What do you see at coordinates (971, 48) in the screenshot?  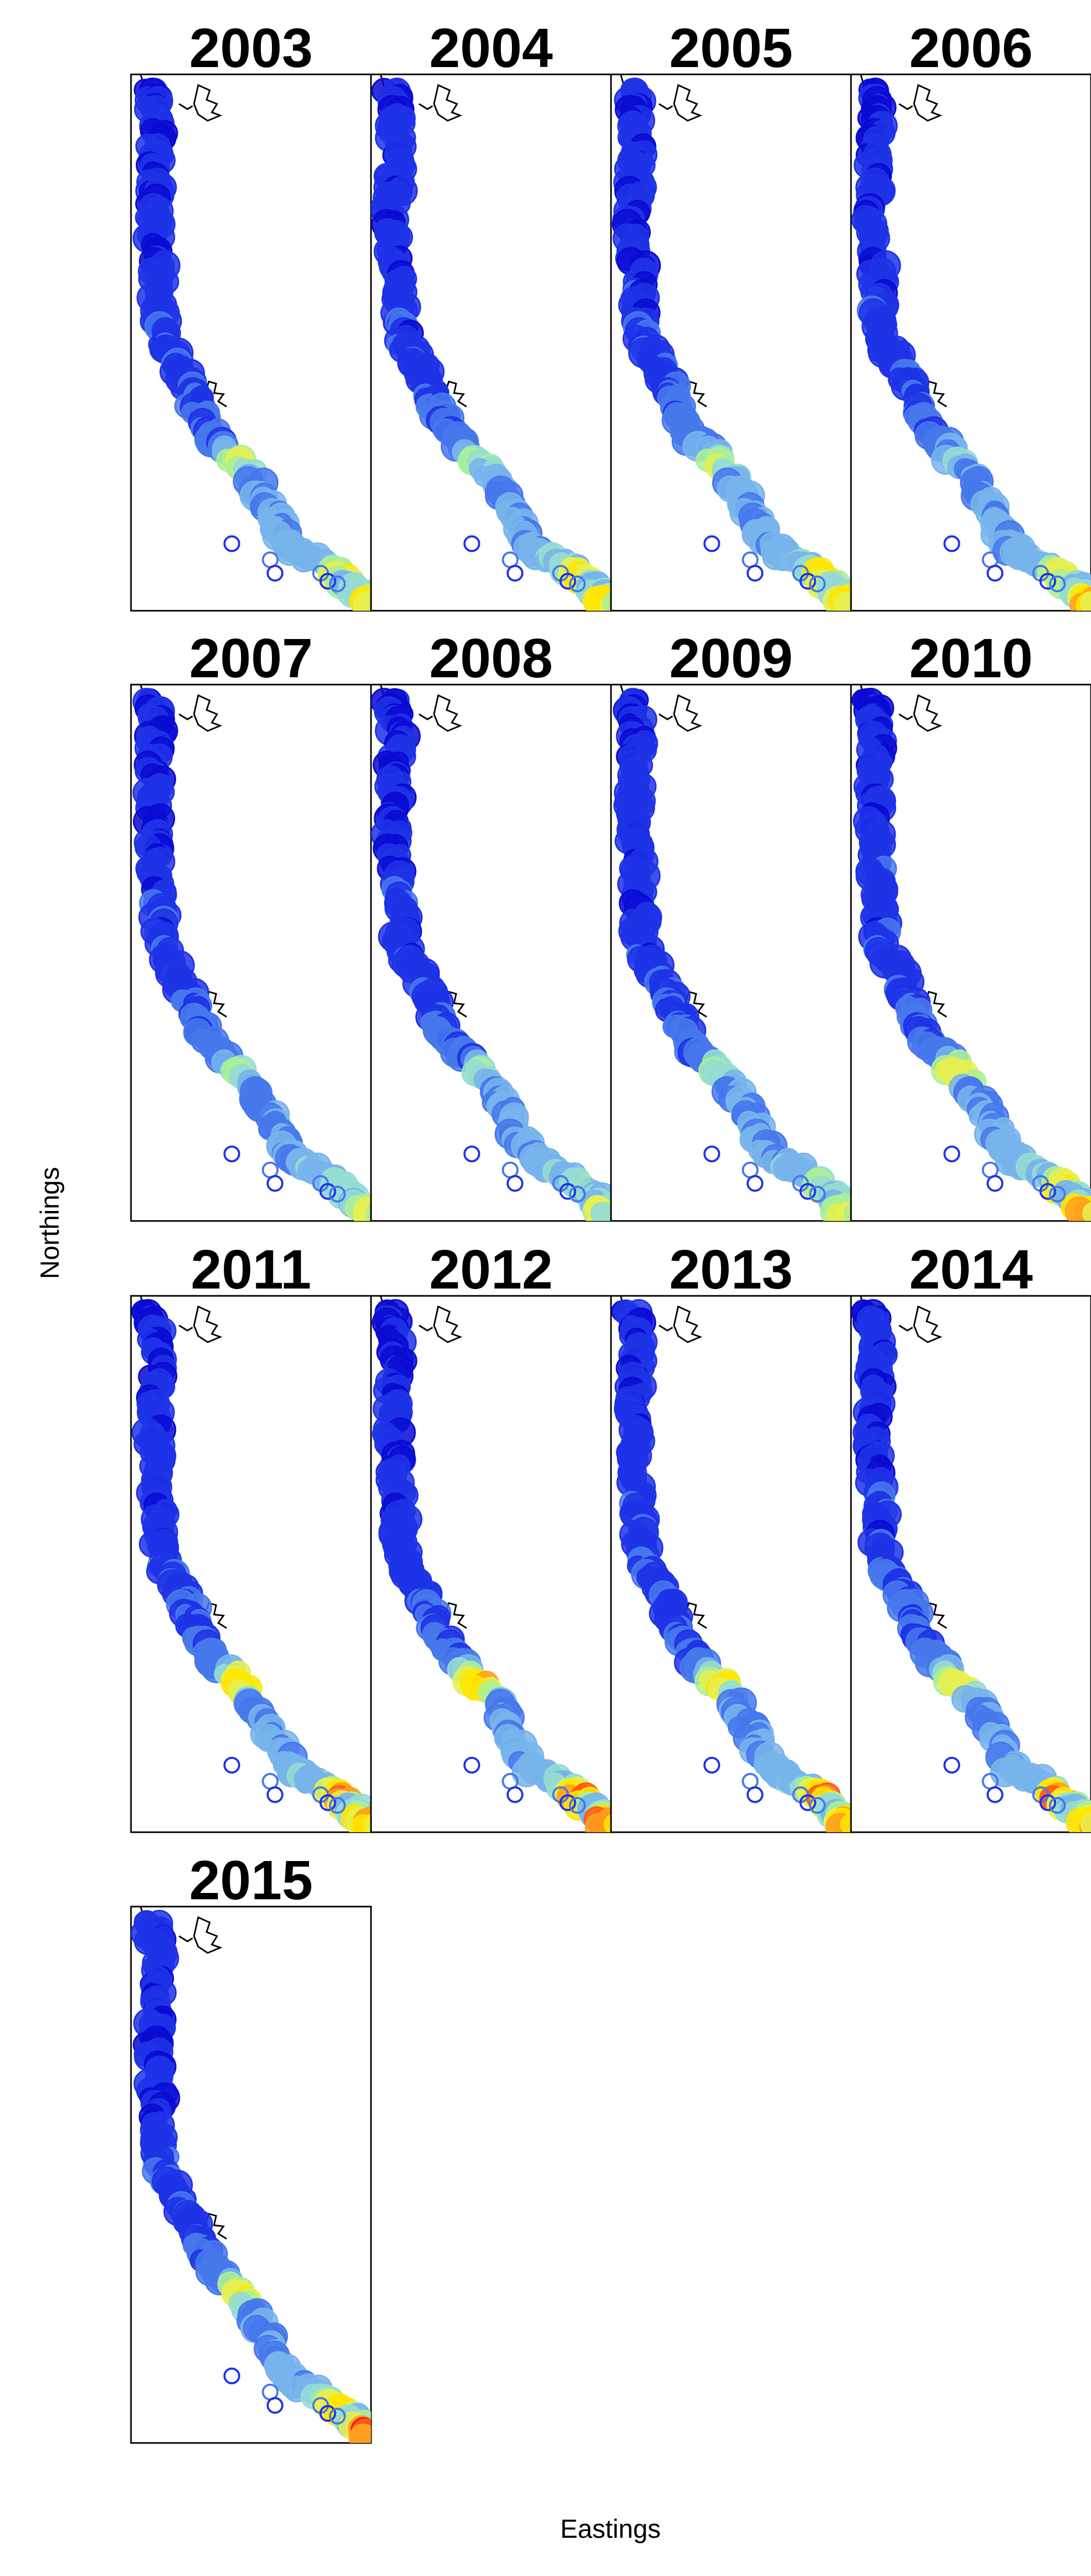 I see `panel-title-2006: 2006` at bounding box center [971, 48].